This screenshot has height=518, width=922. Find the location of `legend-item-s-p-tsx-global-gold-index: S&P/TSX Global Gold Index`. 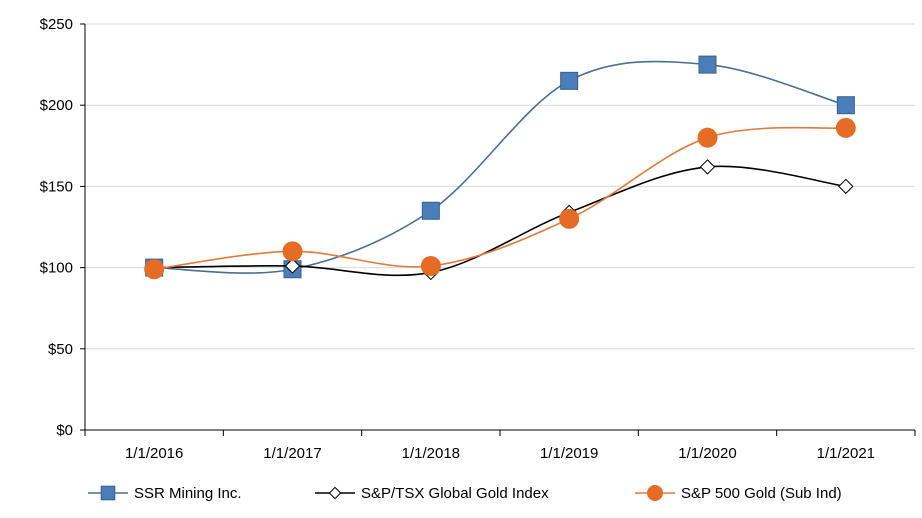

legend-item-s-p-tsx-global-gold-index: S&P/TSX Global Gold Index is located at coordinates (432, 493).